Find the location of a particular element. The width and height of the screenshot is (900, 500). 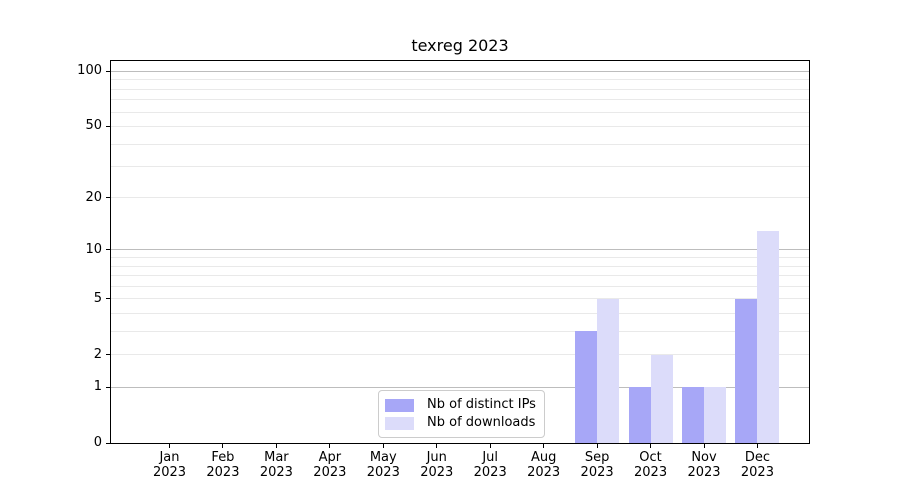

y-tick-label: 0 is located at coordinates (97, 442).